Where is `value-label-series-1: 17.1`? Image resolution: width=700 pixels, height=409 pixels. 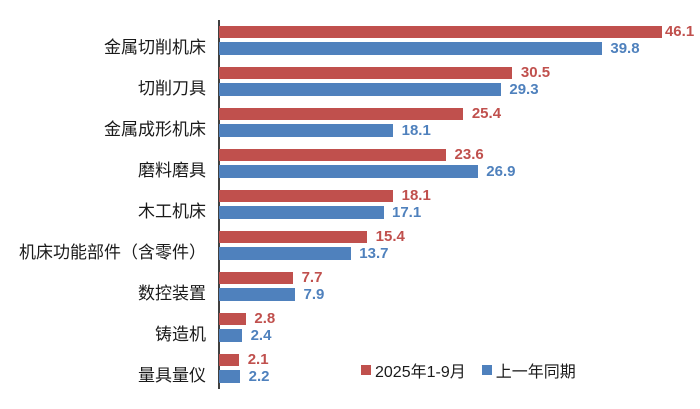 value-label-series-1: 17.1 is located at coordinates (407, 212).